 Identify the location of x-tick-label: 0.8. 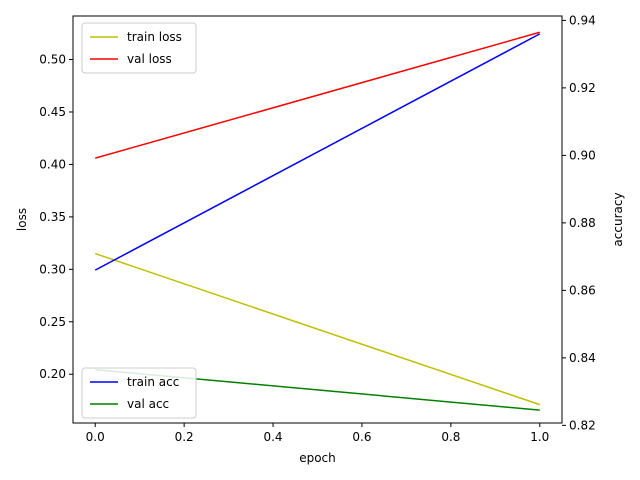
(450, 437).